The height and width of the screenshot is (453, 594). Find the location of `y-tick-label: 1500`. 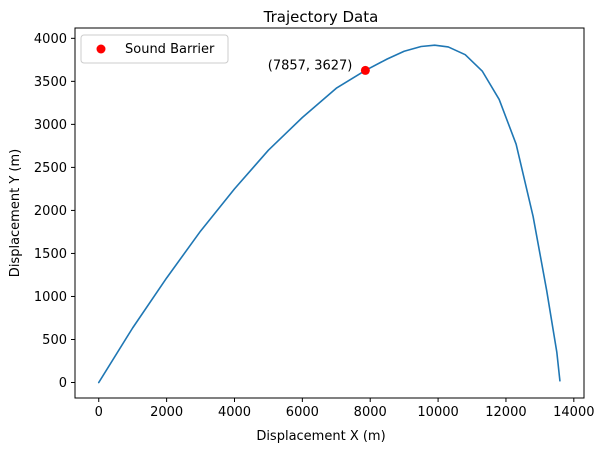

y-tick-label: 1500 is located at coordinates (50, 254).